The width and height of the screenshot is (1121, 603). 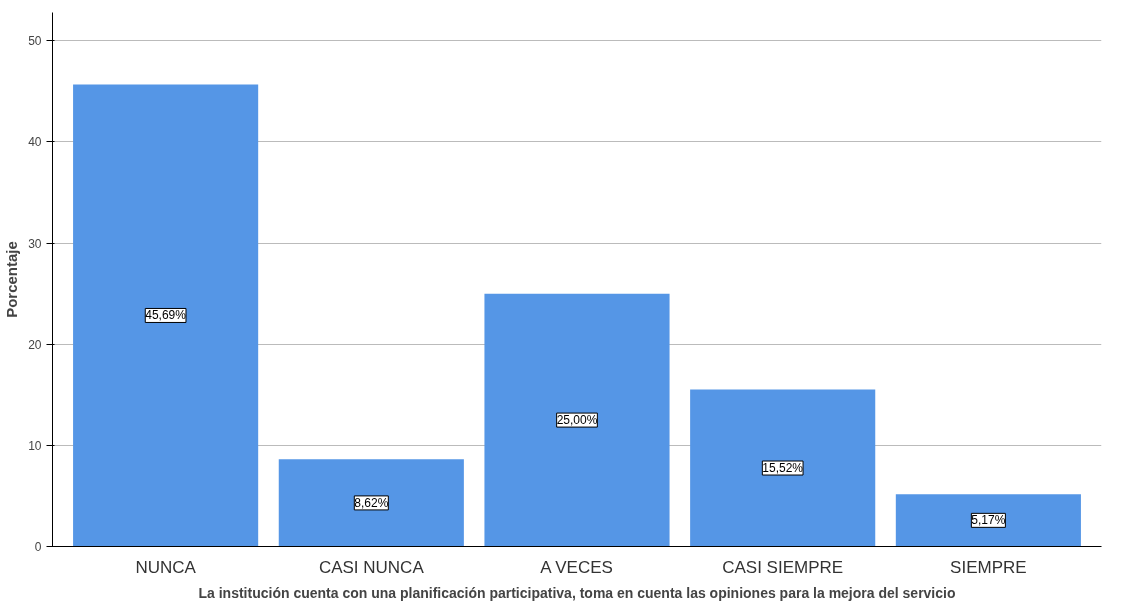 What do you see at coordinates (35, 243) in the screenshot?
I see `y-tick-label: 30` at bounding box center [35, 243].